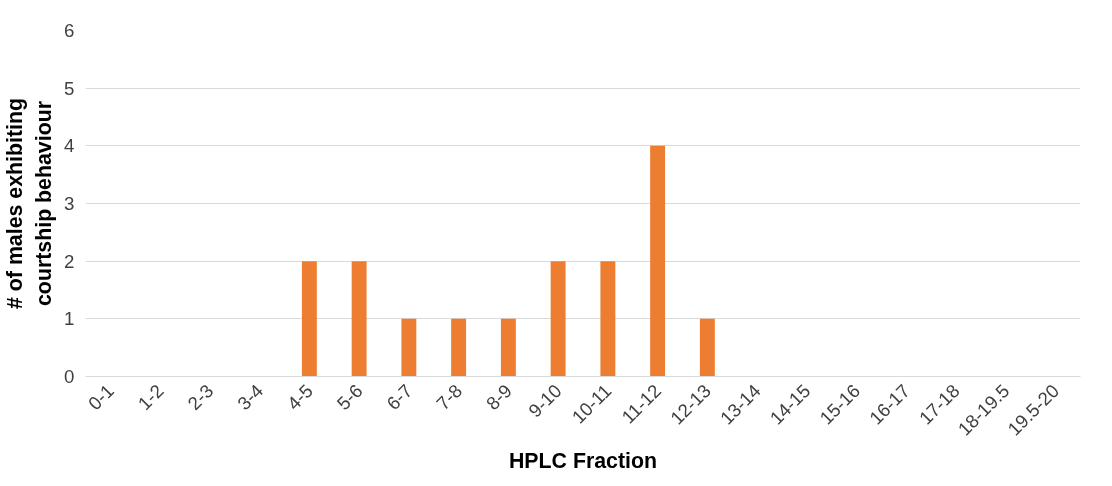 The image size is (1112, 486). Describe the element at coordinates (69, 261) in the screenshot. I see `y-tick-label: 2` at that location.